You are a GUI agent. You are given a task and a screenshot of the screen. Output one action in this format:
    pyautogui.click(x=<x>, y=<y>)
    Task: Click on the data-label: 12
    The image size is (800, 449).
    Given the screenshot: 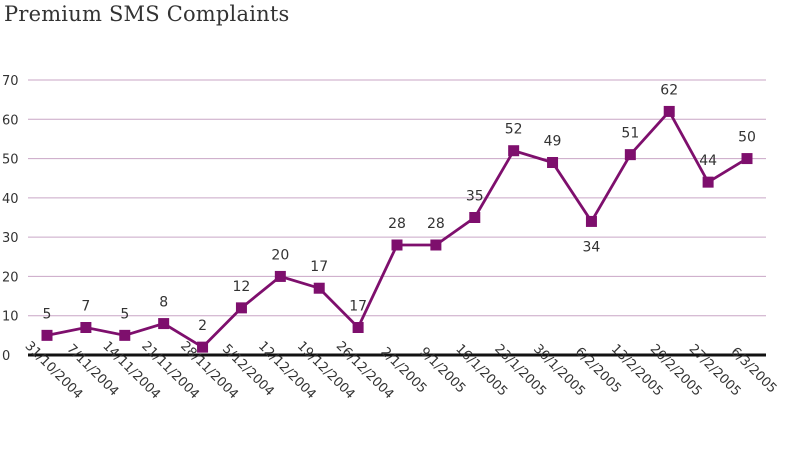 What is the action you would take?
    pyautogui.click(x=242, y=287)
    